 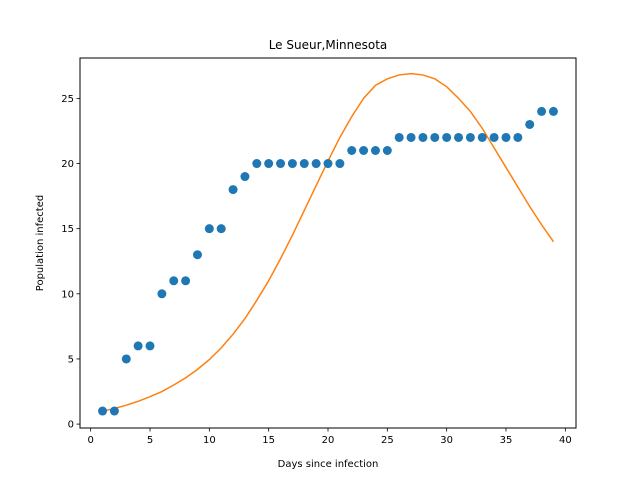 I want to click on x-tick-label: 5, so click(x=150, y=440).